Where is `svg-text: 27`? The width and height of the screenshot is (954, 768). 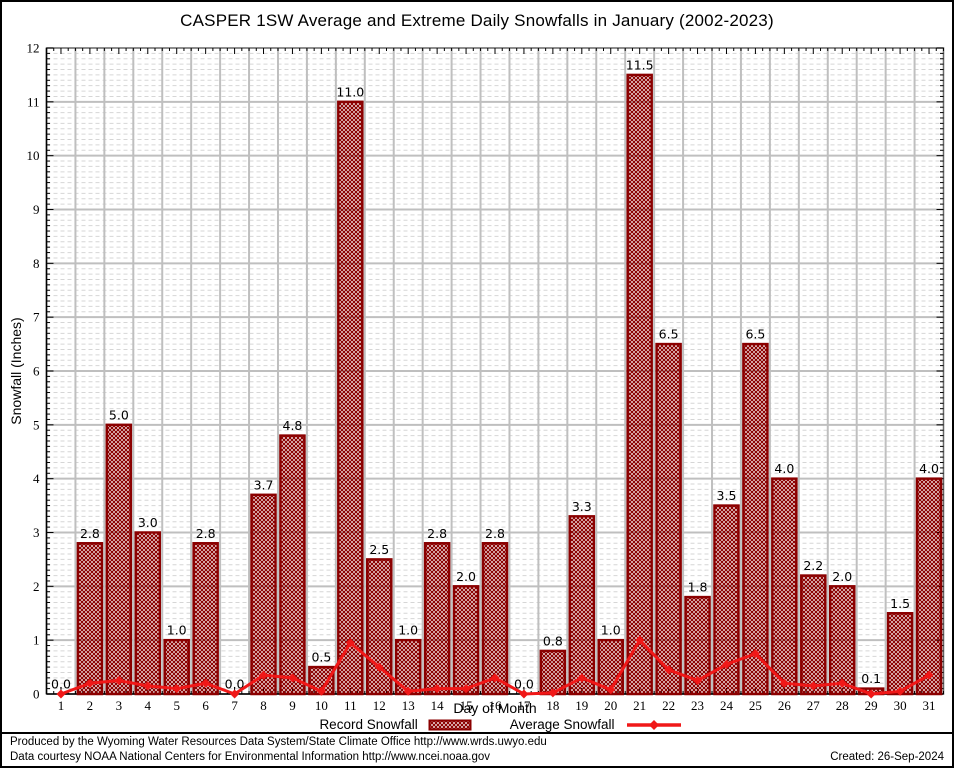 svg-text: 27 is located at coordinates (814, 705).